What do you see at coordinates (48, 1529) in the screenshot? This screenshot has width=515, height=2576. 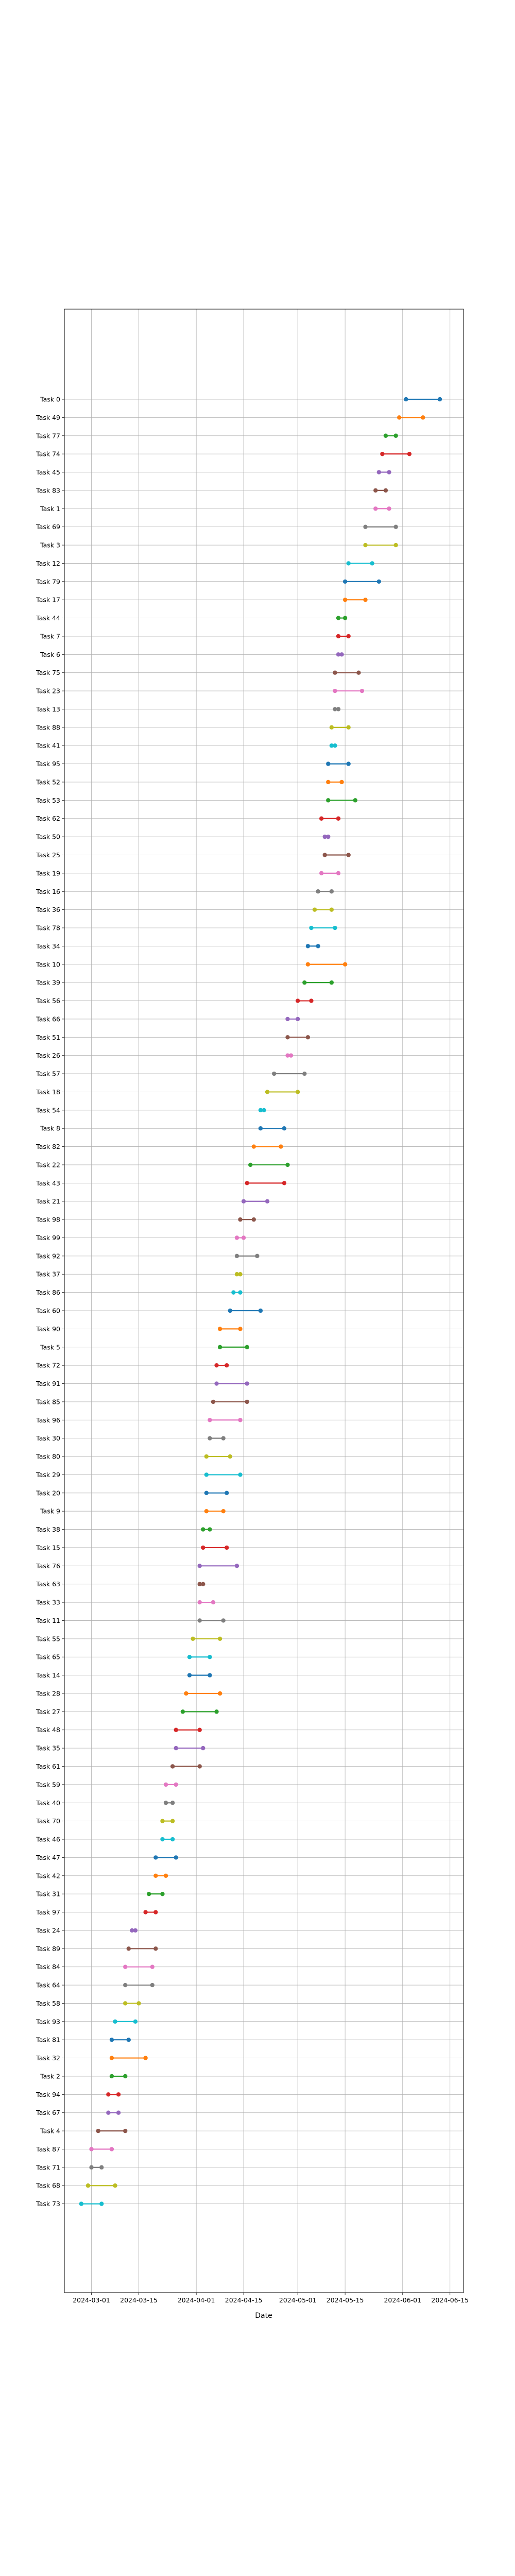 I see `task-label: Task 38` at bounding box center [48, 1529].